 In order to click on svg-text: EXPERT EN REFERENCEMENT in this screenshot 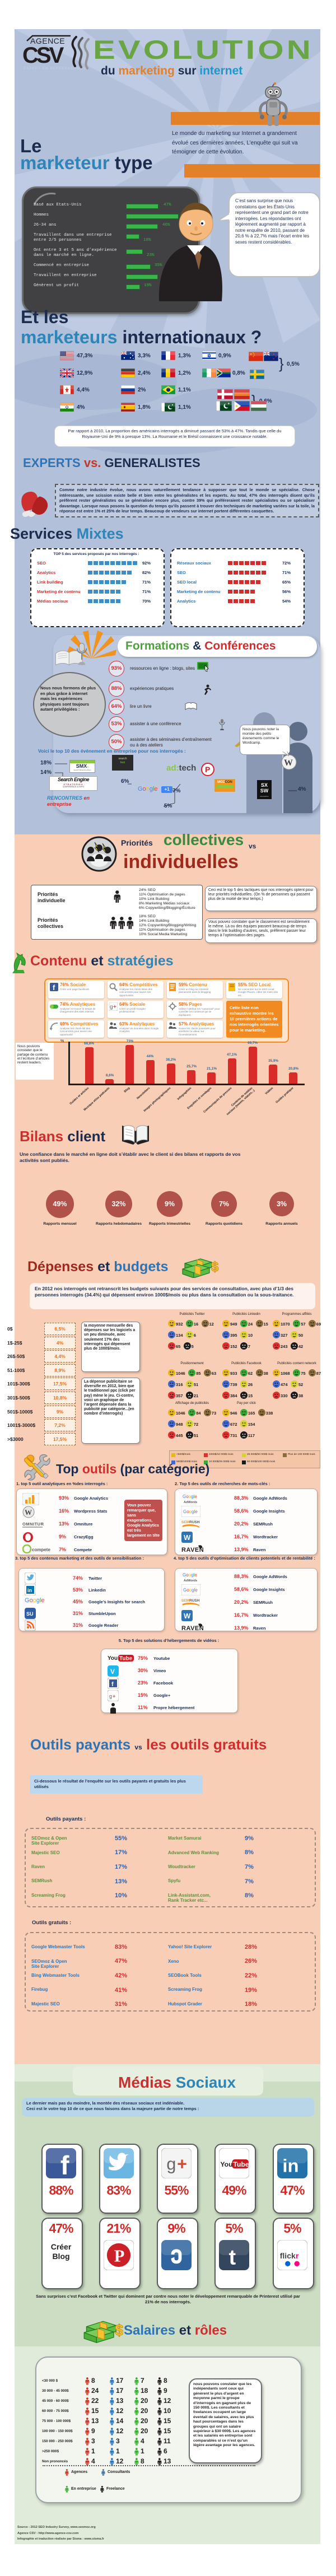, I will do `click(57, 69)`.